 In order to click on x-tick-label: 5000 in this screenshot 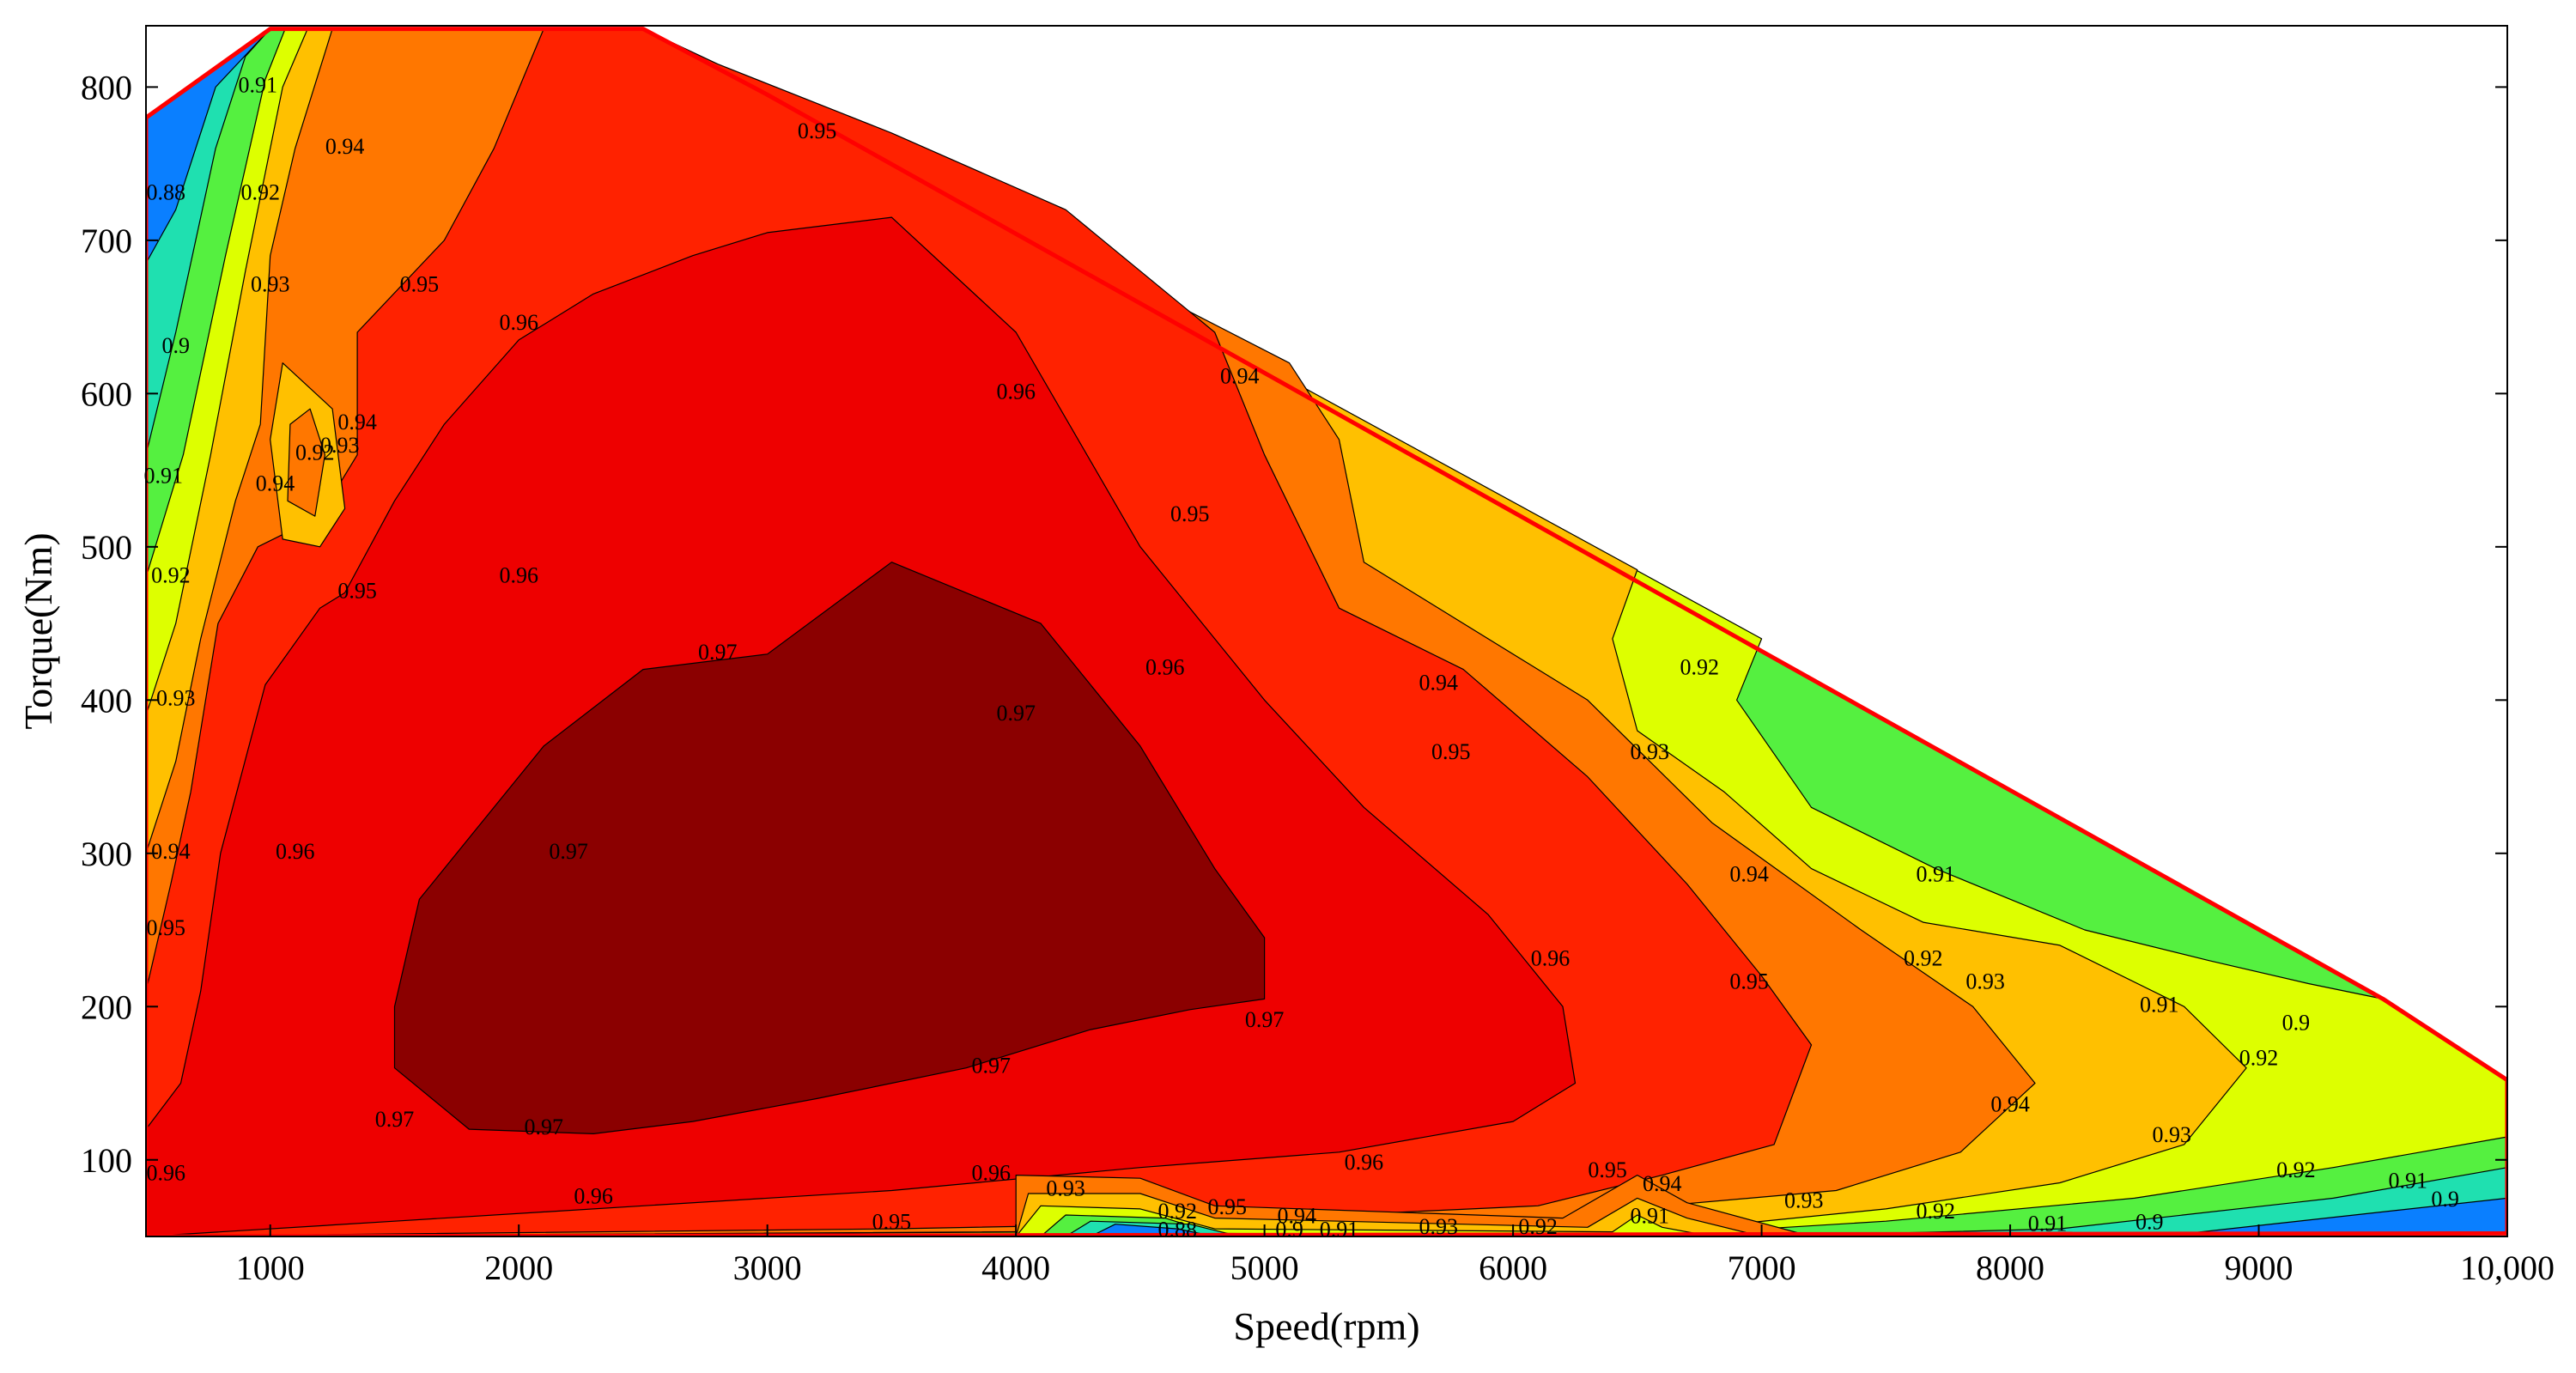, I will do `click(1265, 1267)`.